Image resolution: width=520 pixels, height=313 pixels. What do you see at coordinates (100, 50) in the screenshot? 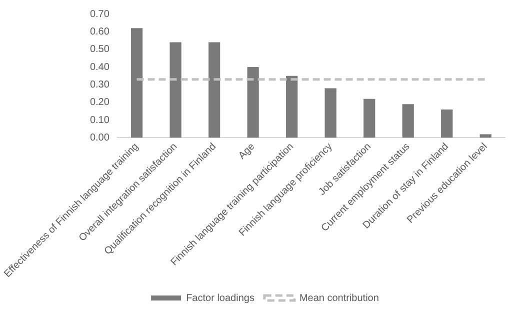
I see `y-tick-label: 0.50` at bounding box center [100, 50].